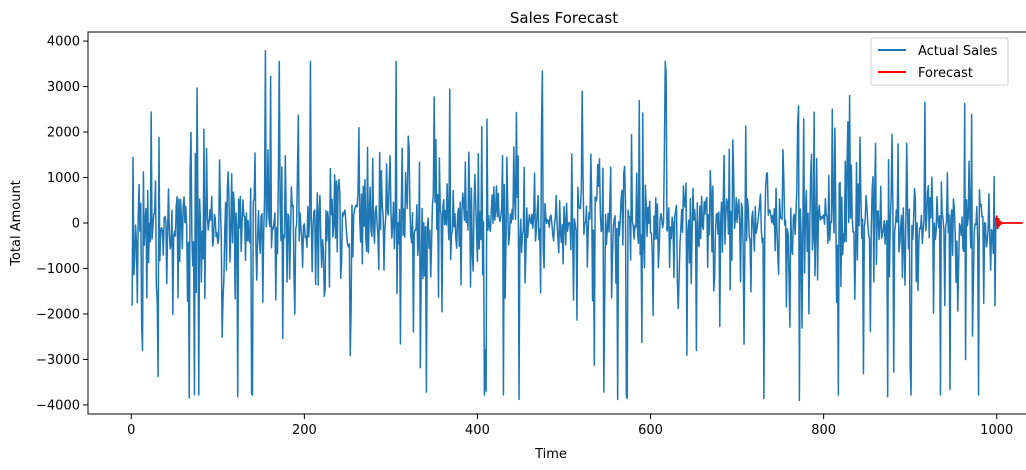 The height and width of the screenshot is (470, 1026). I want to click on y-tick-label: 3000, so click(63, 87).